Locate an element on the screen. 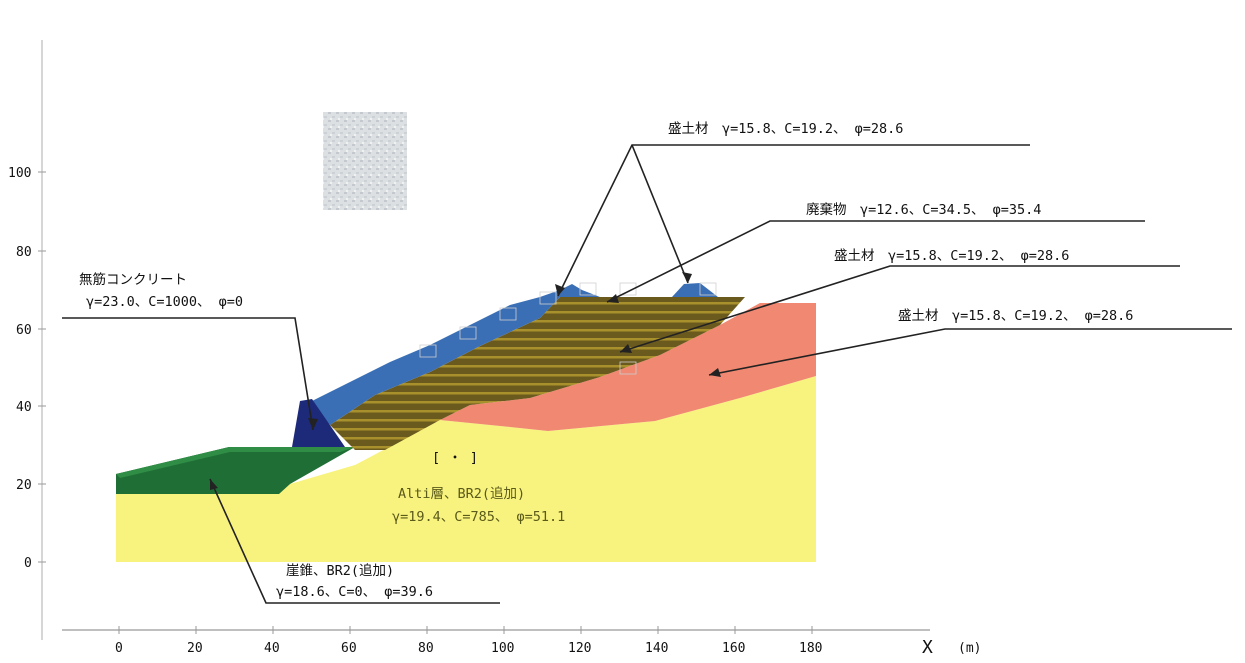 The height and width of the screenshot is (663, 1245). y-tick-marks is located at coordinates (42, 367).